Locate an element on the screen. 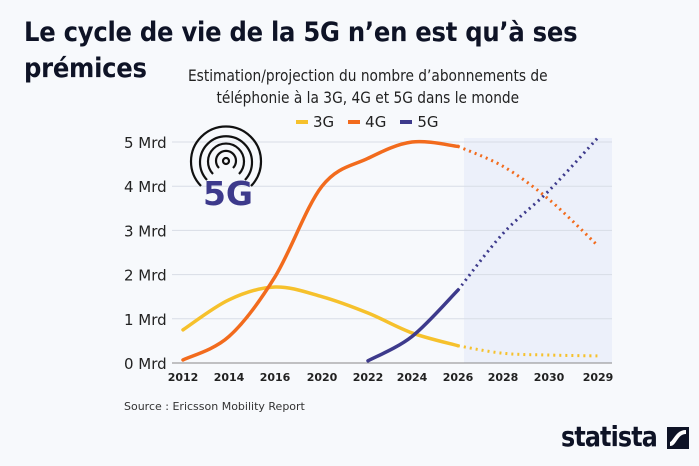 This screenshot has width=699, height=466. legend-item-4g: 4G is located at coordinates (367, 122).